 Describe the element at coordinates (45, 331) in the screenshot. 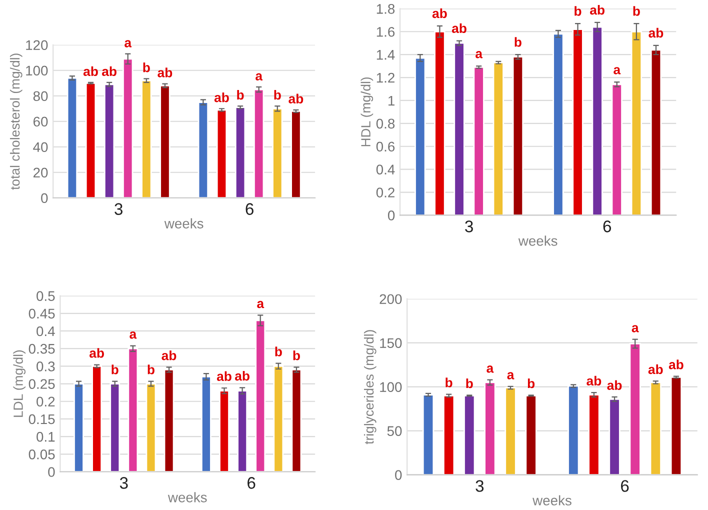

I see `y-tick-label: 0.4` at that location.